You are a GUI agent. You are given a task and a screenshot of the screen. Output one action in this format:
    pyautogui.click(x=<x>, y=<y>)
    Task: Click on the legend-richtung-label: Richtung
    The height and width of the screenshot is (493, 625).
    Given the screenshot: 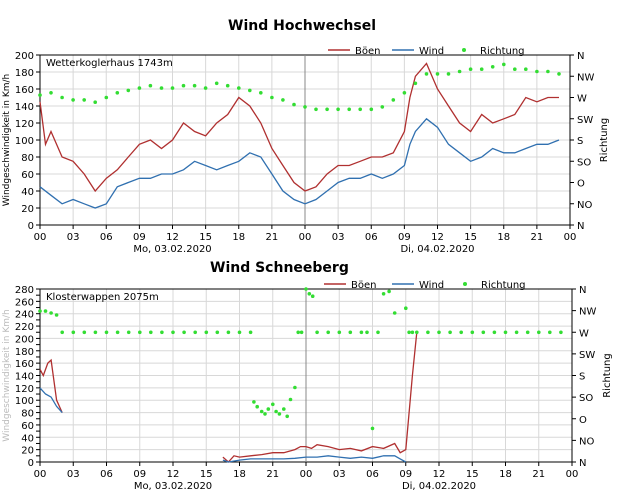 What is the action you would take?
    pyautogui.click(x=503, y=285)
    